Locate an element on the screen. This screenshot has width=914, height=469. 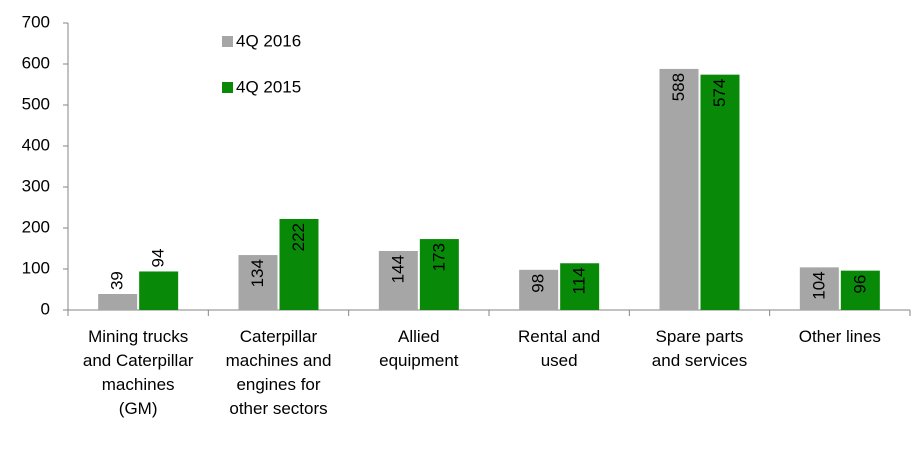
y-tick-label: 600 is located at coordinates (36, 62).